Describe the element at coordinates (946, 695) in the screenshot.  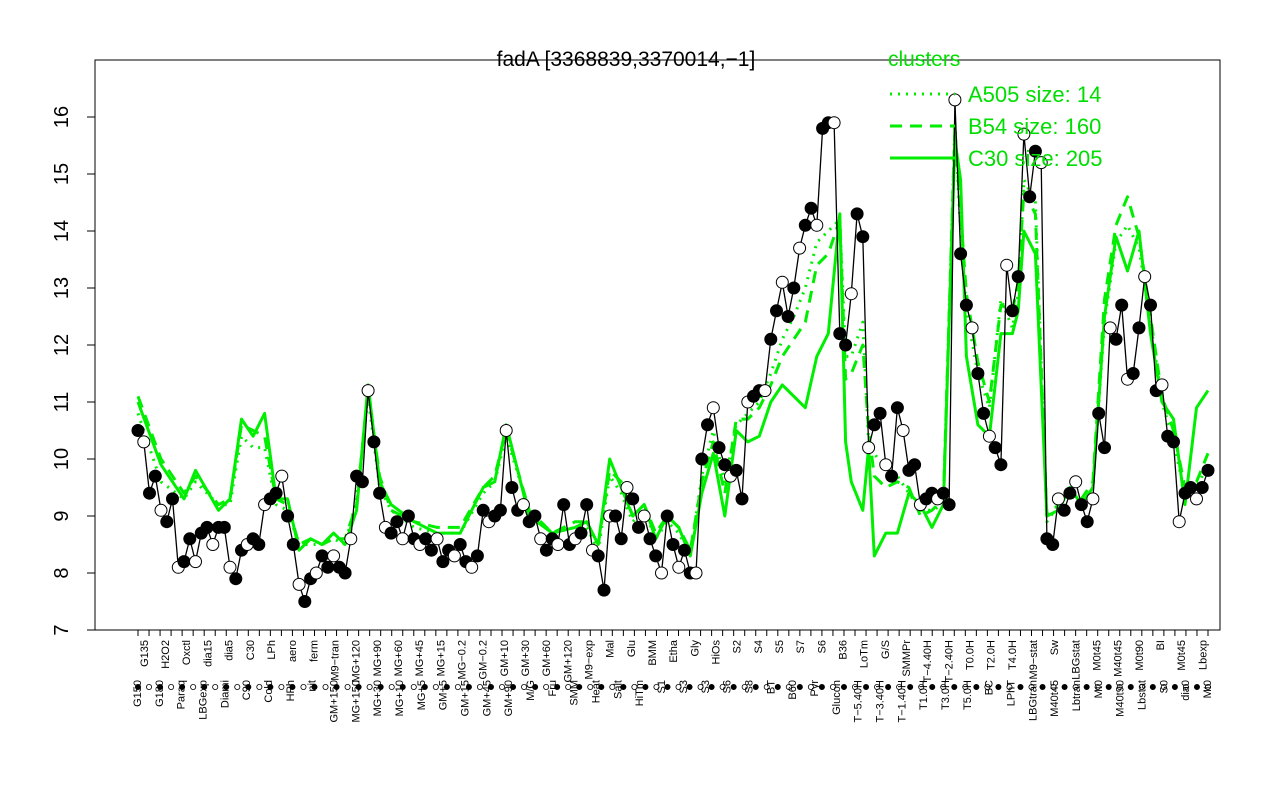
I see `x-tick-label: T3.0H` at that location.